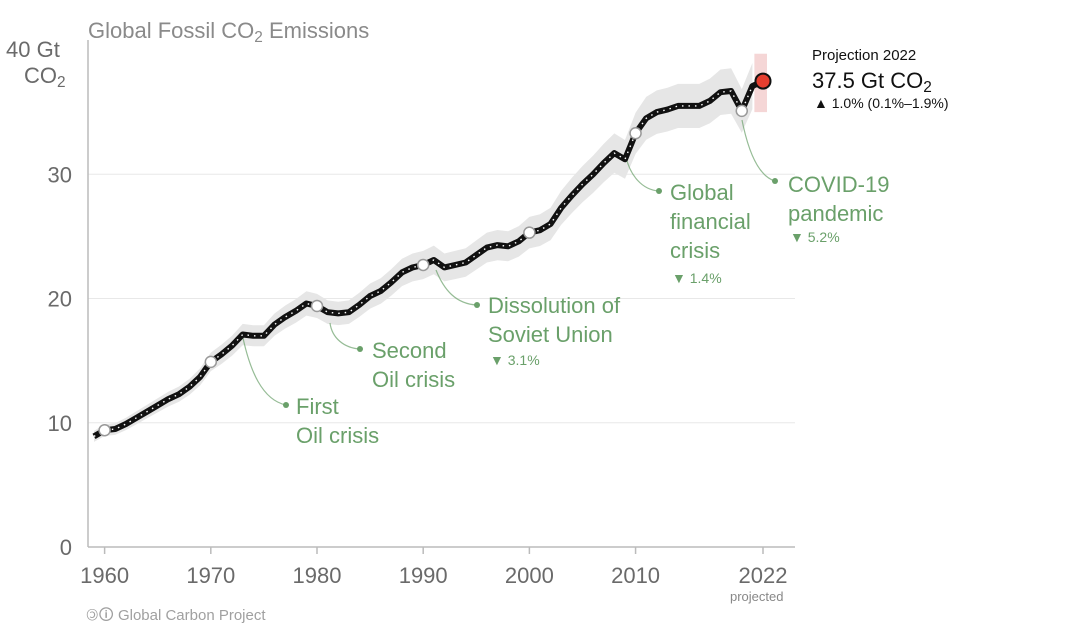 The height and width of the screenshot is (630, 1088). I want to click on leader-financial-dot, so click(659, 191).